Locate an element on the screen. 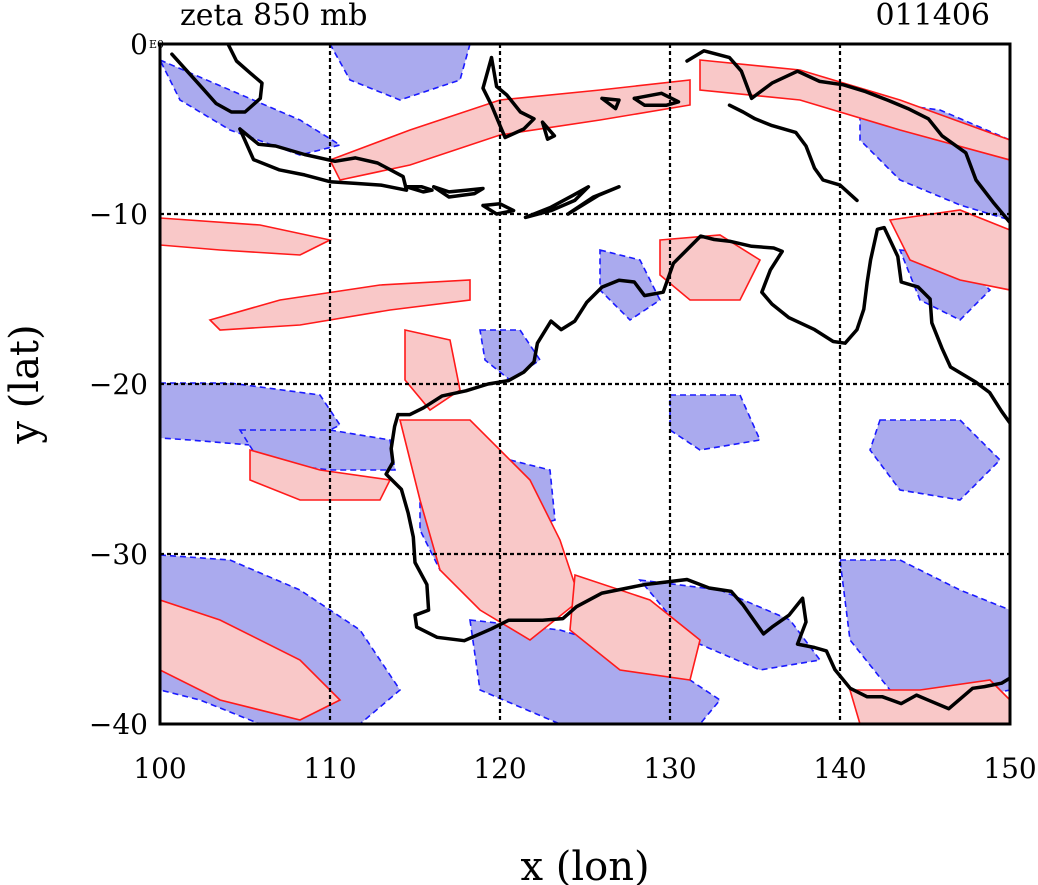 This screenshot has width=1038, height=885. x-tick-label: 110 is located at coordinates (329, 768).